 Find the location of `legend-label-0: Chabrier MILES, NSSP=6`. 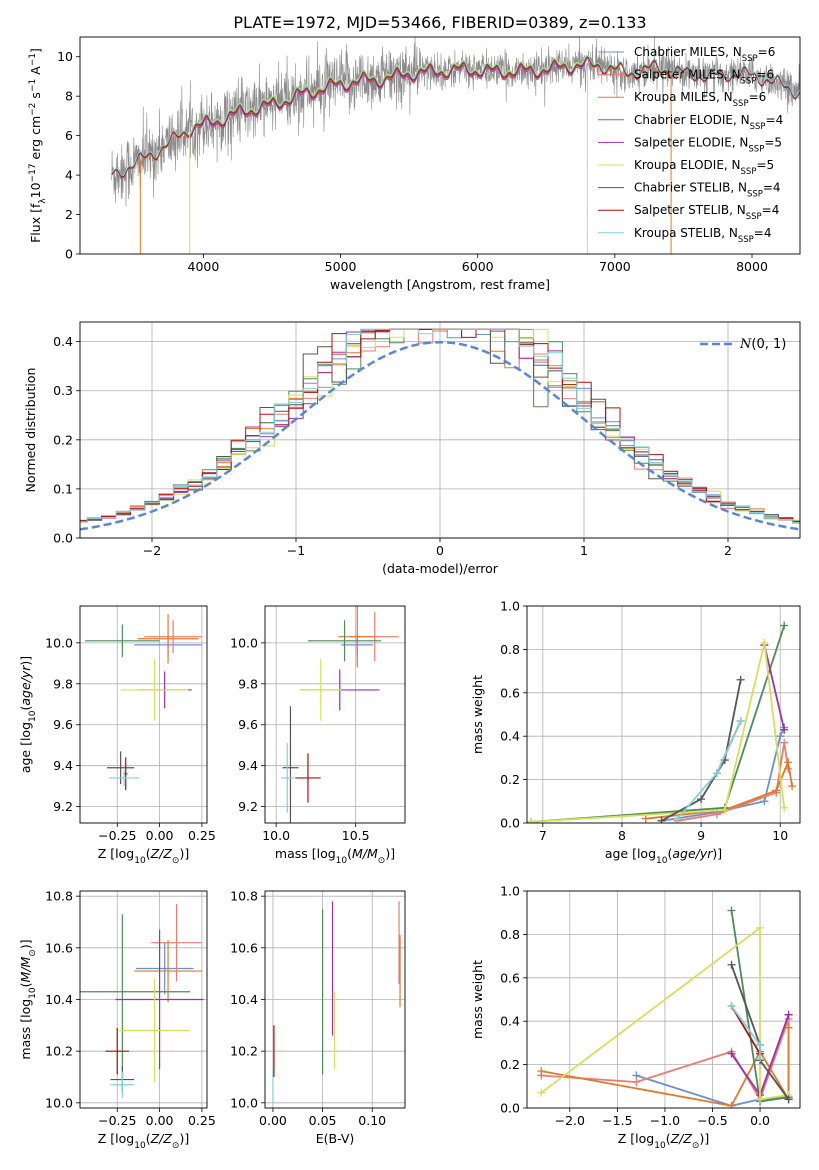

legend-label-0: Chabrier MILES, NSSP=6 is located at coordinates (704, 54).